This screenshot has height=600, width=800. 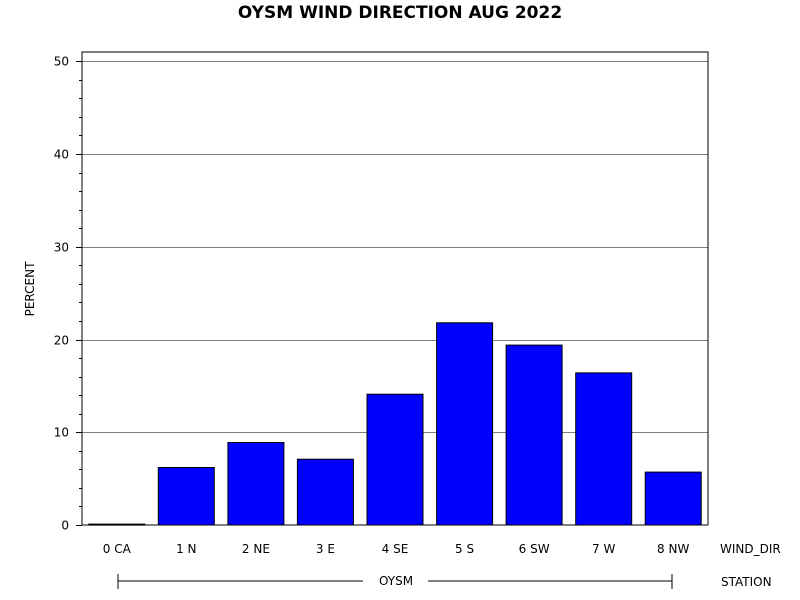 What do you see at coordinates (61, 155) in the screenshot?
I see `y-tick-label: 40` at bounding box center [61, 155].